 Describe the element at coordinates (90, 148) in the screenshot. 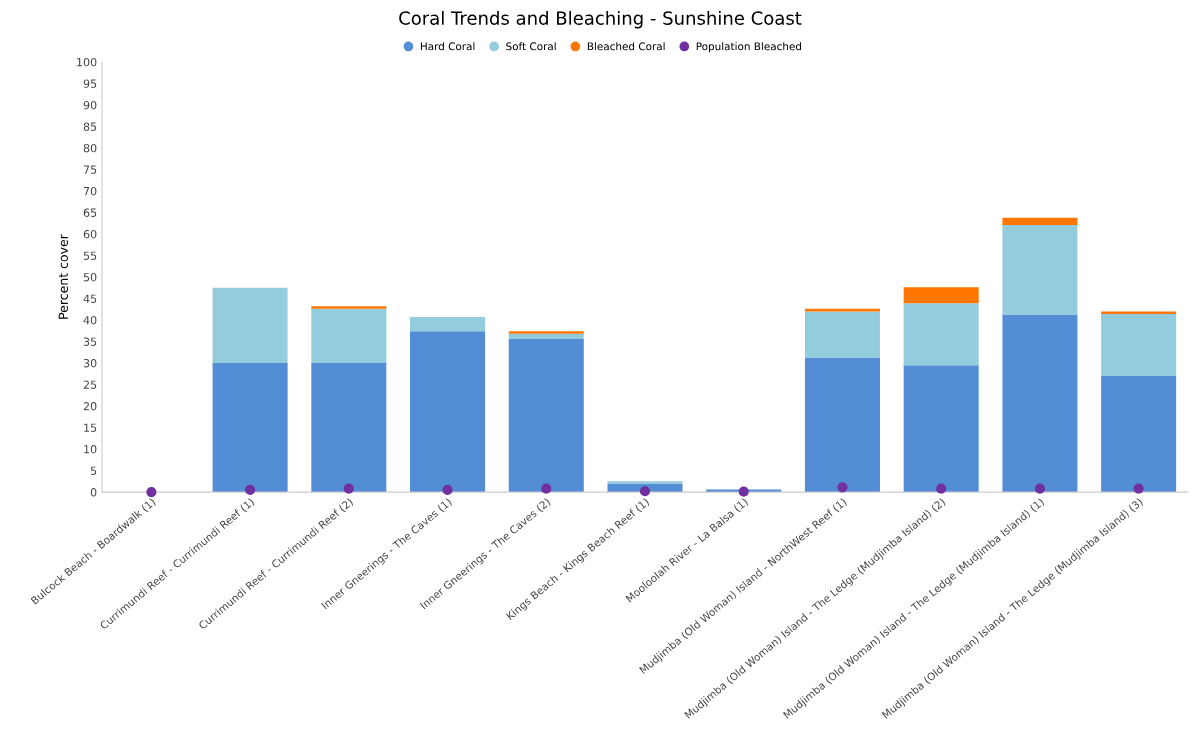

I see `y-tick-label: 80` at that location.